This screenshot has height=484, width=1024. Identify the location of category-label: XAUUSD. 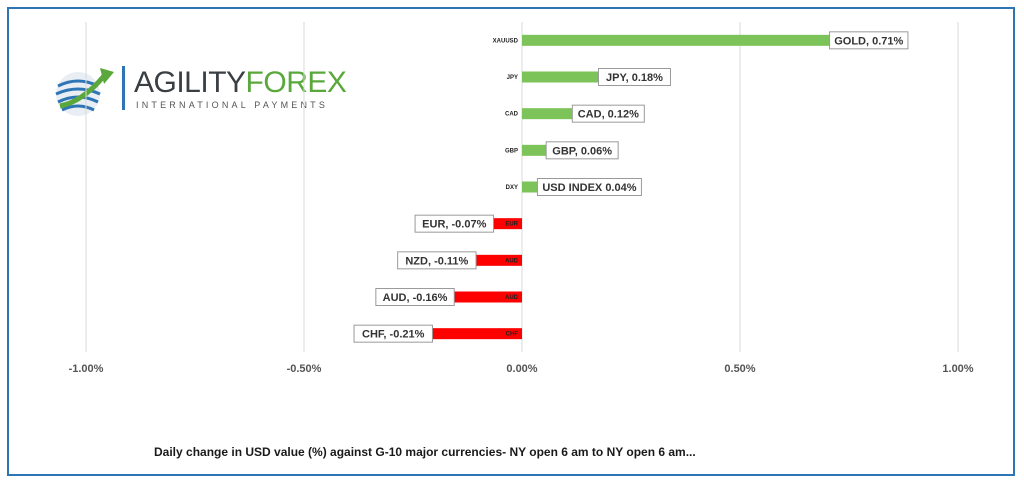
(506, 41).